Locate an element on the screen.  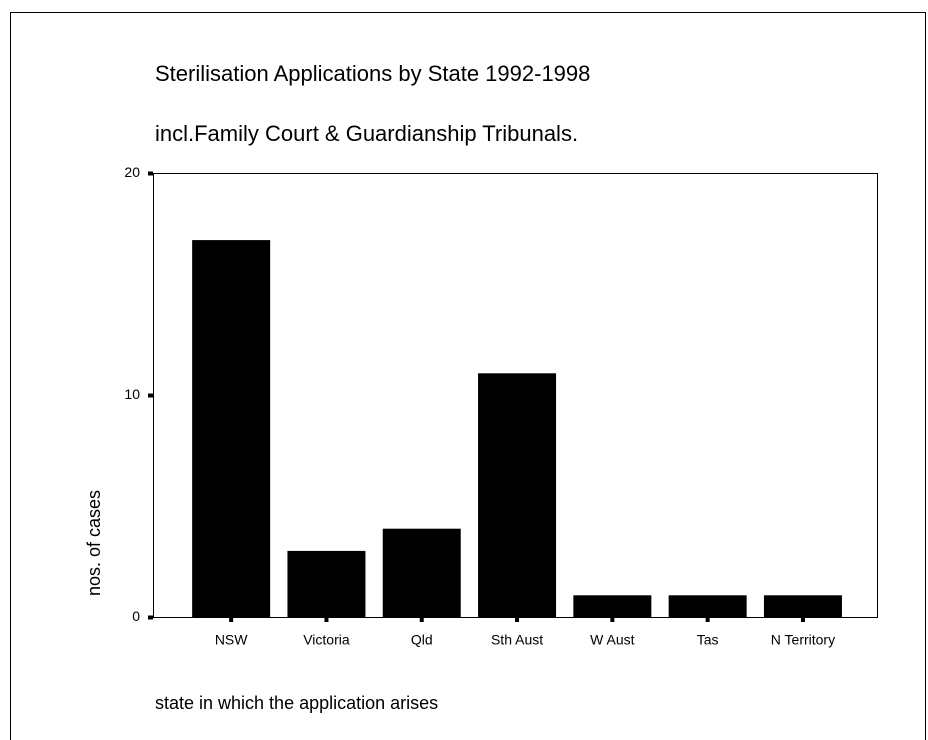
y-axis-label: nos. of cases is located at coordinates (94, 543).